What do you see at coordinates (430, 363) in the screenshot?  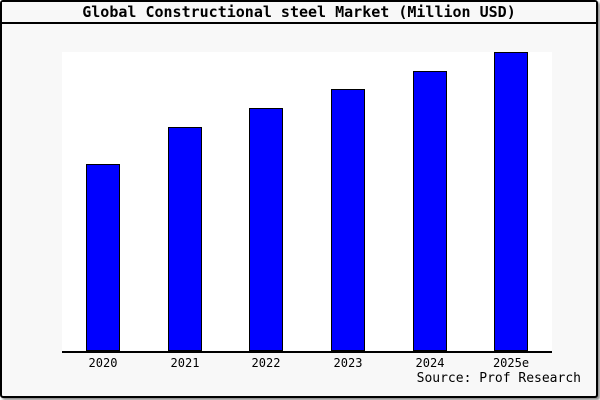 I see `x-tick-label-2024: 2024` at bounding box center [430, 363].